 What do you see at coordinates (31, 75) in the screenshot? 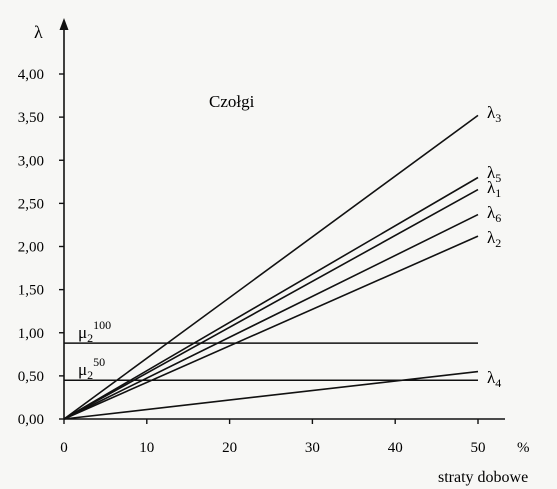
I see `y-tick-label: 4,00` at bounding box center [31, 75].